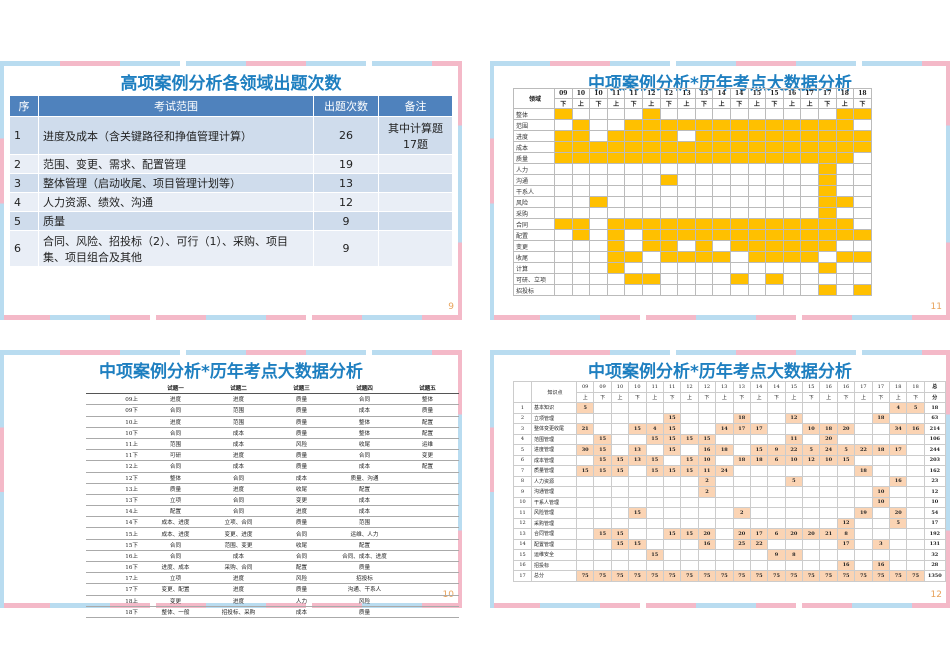 This screenshot has height=672, width=950. I want to click on table-cell: 17下, so click(115, 589).